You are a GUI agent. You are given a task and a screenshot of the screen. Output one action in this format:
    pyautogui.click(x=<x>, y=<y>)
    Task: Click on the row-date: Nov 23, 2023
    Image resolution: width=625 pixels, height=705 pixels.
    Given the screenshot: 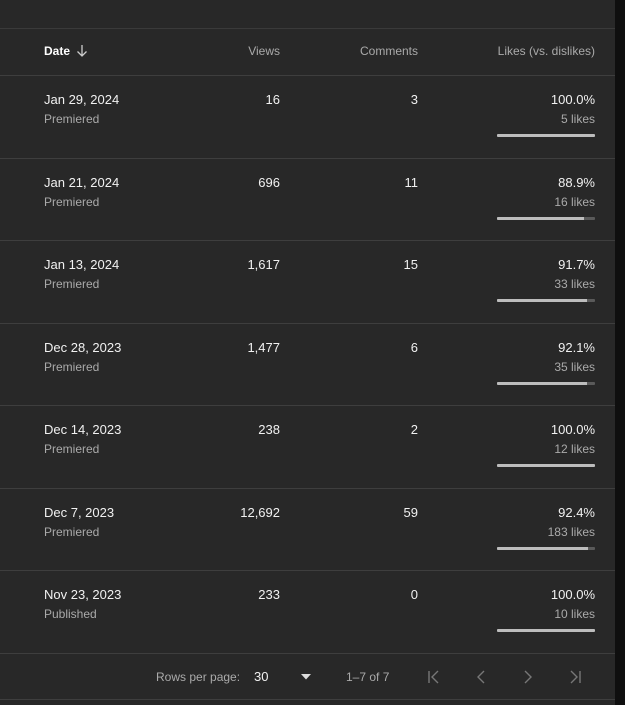 What is the action you would take?
    pyautogui.click(x=83, y=594)
    